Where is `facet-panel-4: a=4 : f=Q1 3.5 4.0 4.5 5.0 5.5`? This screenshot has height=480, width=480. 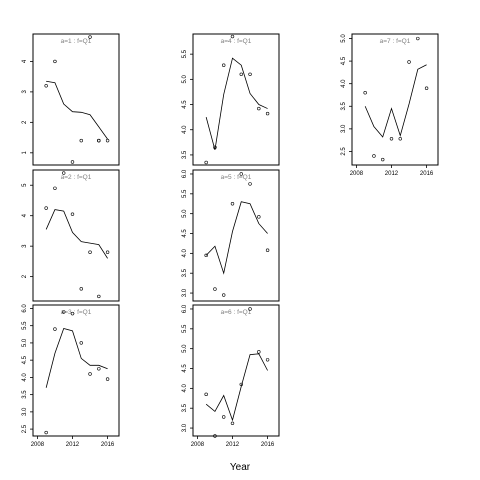
facet-panel-4: a=4 : f=Q1 3.5 4.0 4.5 5.0 5.5 is located at coordinates (231, 99).